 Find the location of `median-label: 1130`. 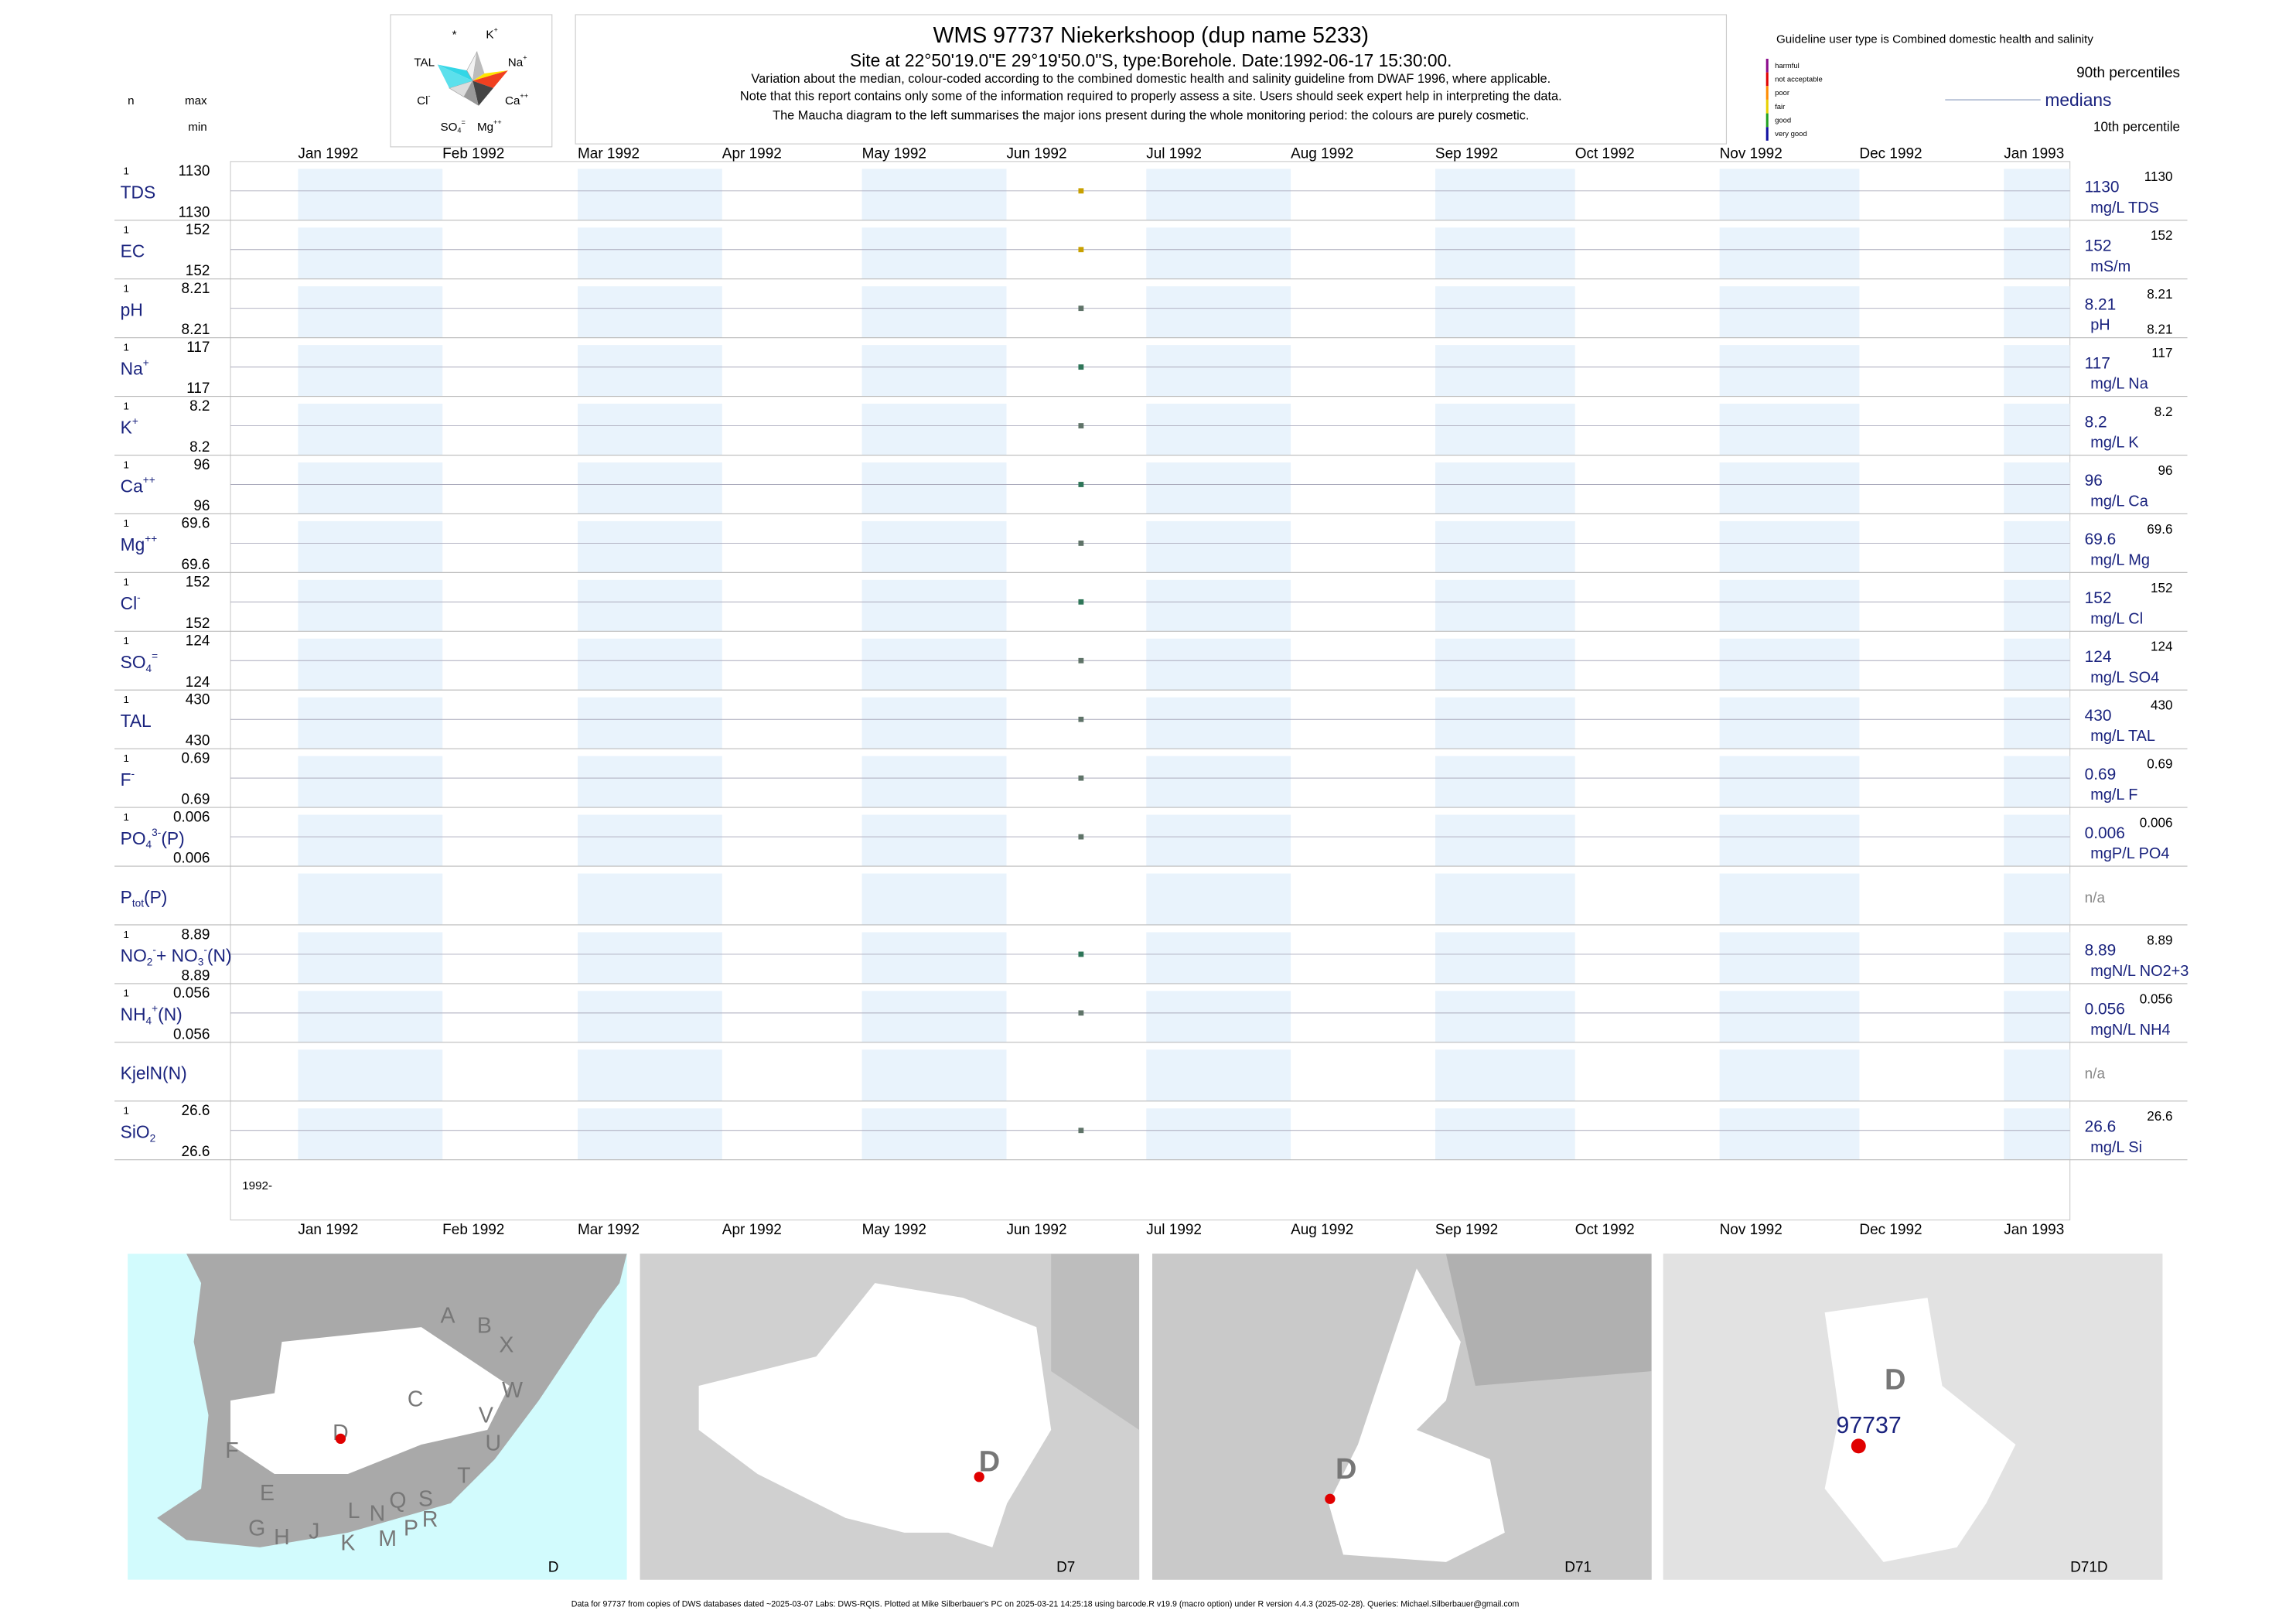

median-label: 1130 is located at coordinates (2102, 187).